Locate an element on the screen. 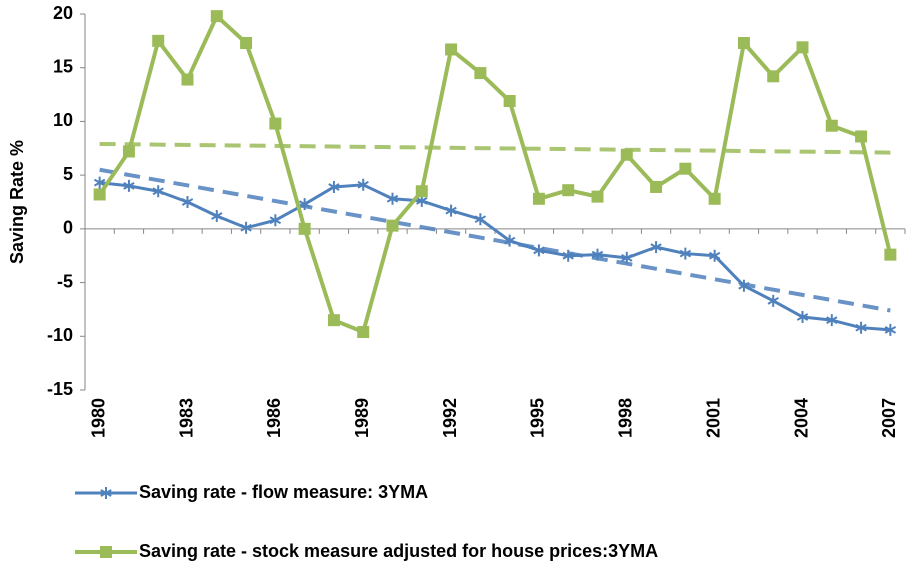 This screenshot has height=569, width=914. x-tick-label: 1989 is located at coordinates (362, 418).